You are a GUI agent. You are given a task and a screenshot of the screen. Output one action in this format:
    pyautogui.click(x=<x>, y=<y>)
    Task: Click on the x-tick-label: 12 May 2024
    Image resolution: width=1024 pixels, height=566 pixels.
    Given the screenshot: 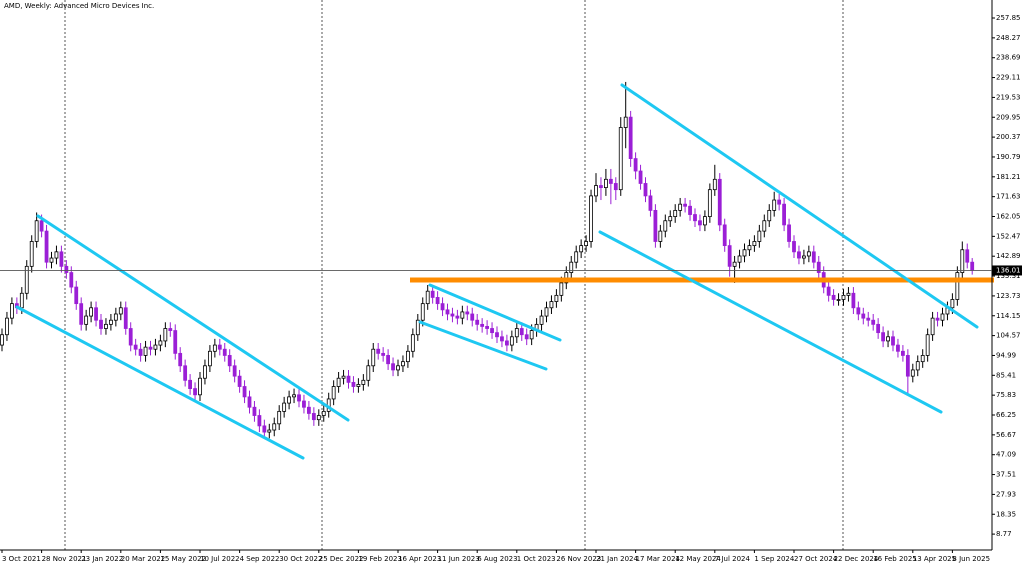 What is the action you would take?
    pyautogui.click(x=698, y=559)
    